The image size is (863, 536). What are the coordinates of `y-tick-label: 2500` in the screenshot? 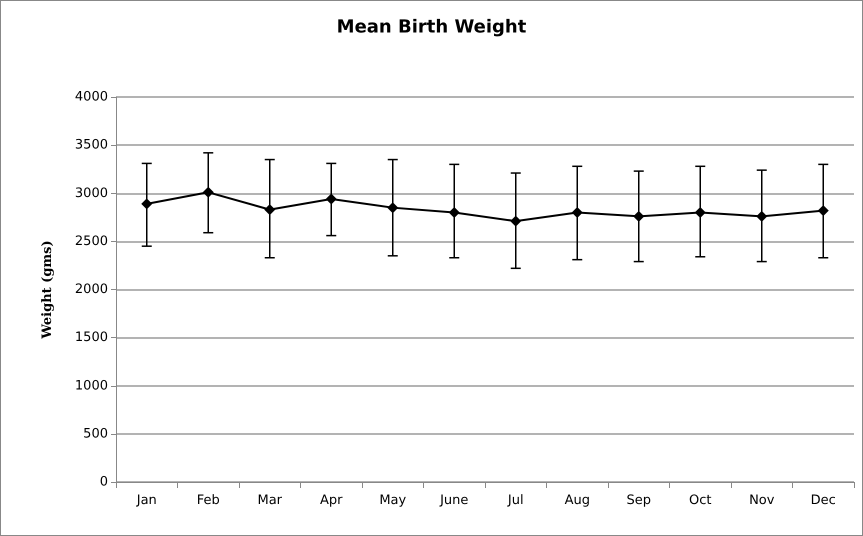 It's located at (91, 241).